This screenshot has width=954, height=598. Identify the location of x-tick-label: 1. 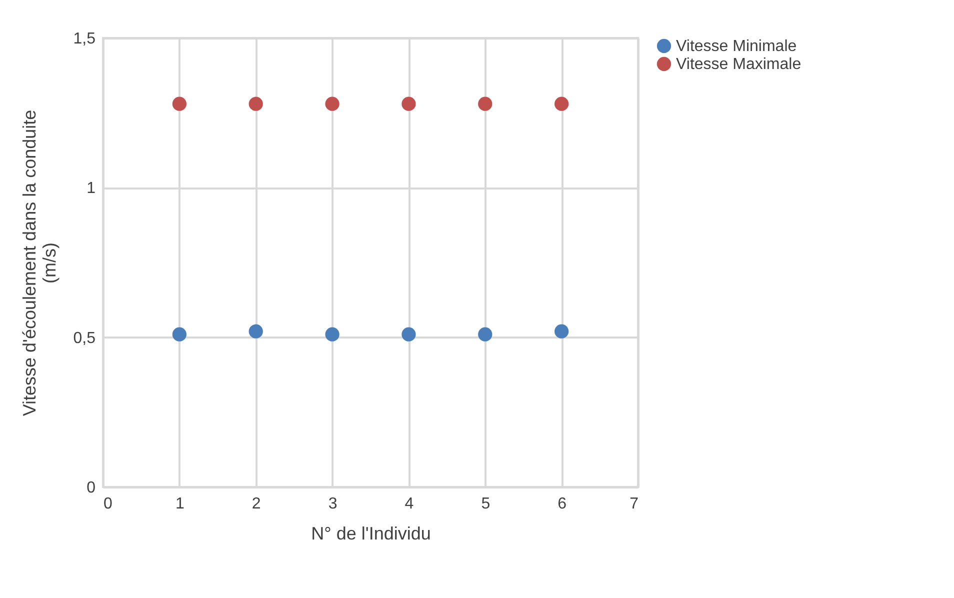
(179, 504).